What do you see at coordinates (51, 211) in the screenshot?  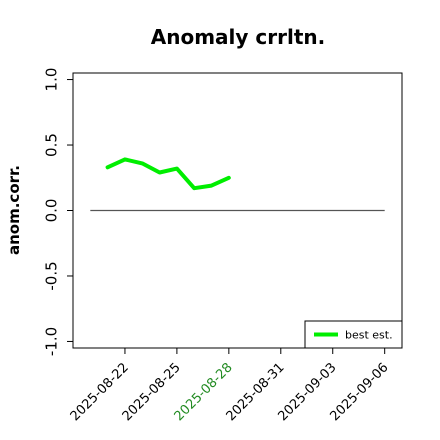 I see `y-tick-label: 0.0` at bounding box center [51, 211].